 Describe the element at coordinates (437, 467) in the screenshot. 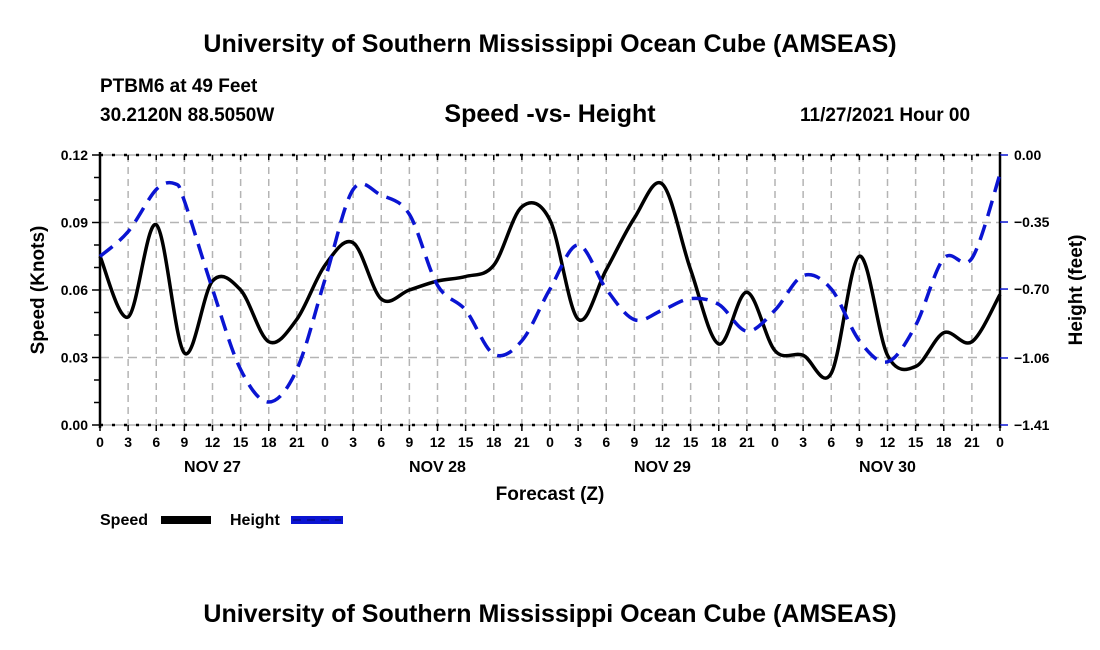

I see `day-label: NOV 28` at that location.